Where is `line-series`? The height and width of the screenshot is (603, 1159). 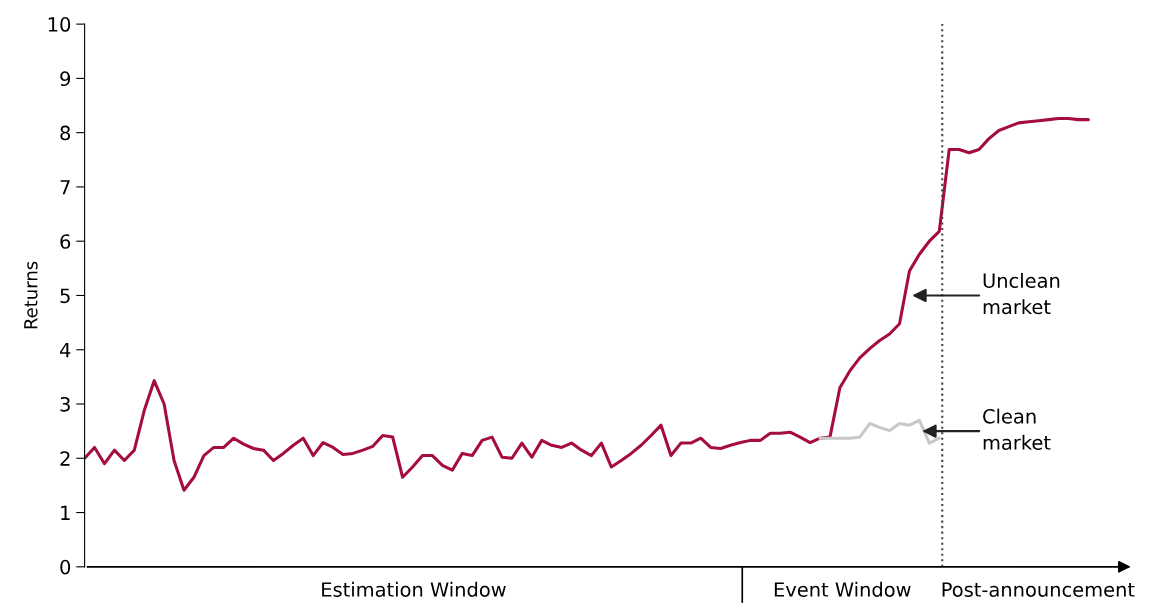 line-series is located at coordinates (879, 431).